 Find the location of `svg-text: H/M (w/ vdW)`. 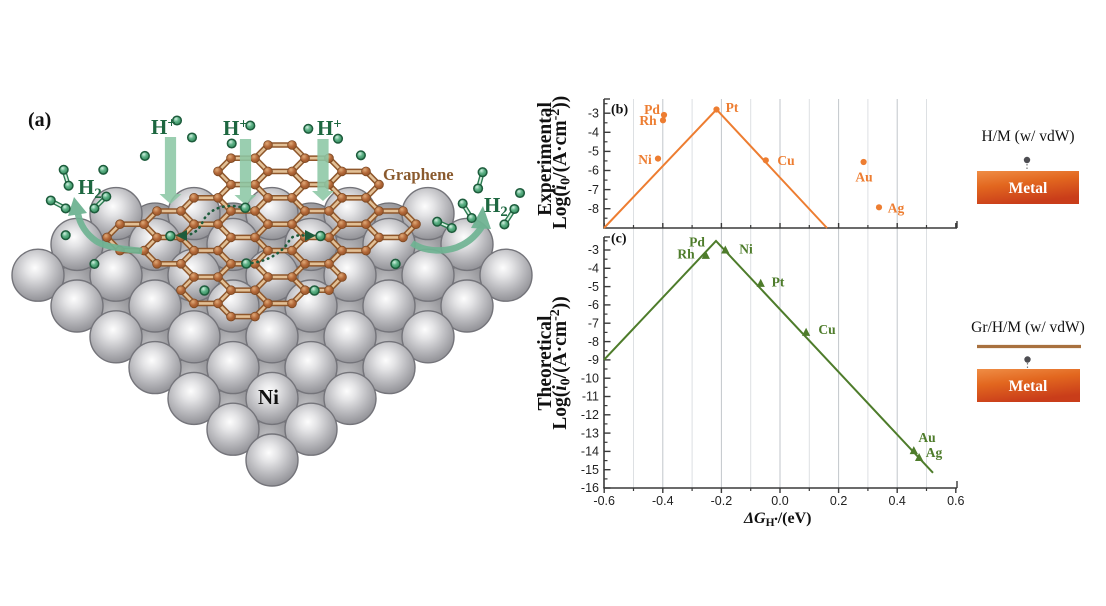

svg-text: H/M (w/ vdW) is located at coordinates (1028, 136).